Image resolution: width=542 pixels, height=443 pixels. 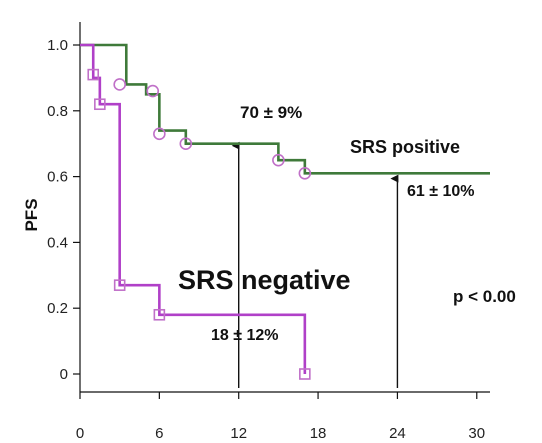 What do you see at coordinates (57, 45) in the screenshot?
I see `y-tick-label: 1.0` at bounding box center [57, 45].